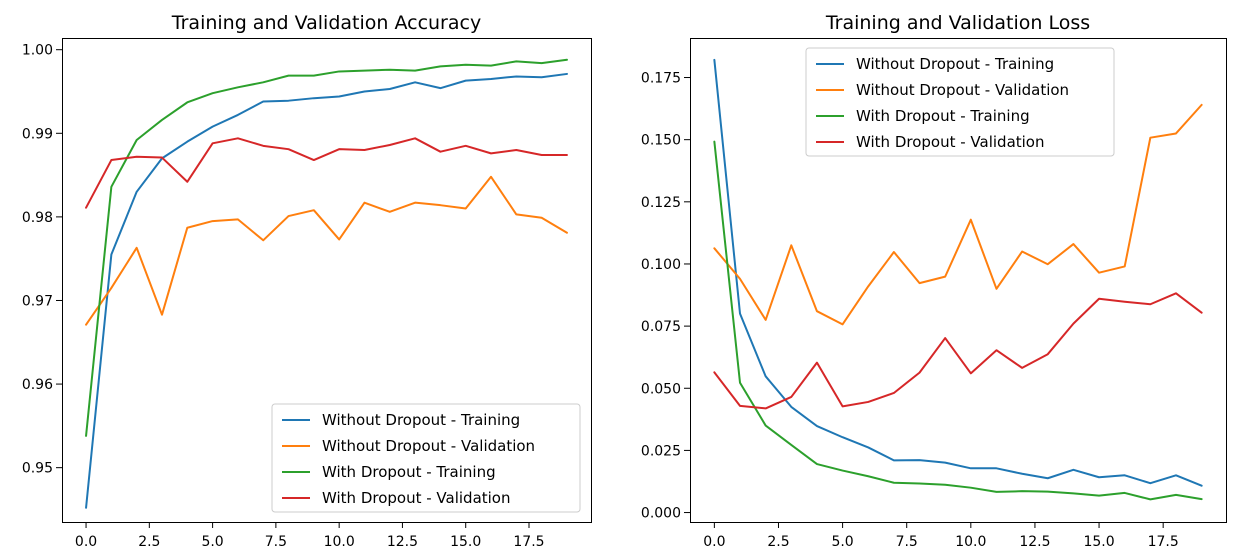 This screenshot has height=557, width=1238. Describe the element at coordinates (86, 542) in the screenshot. I see `accuracy-x-tick-label: 0.0` at that location.